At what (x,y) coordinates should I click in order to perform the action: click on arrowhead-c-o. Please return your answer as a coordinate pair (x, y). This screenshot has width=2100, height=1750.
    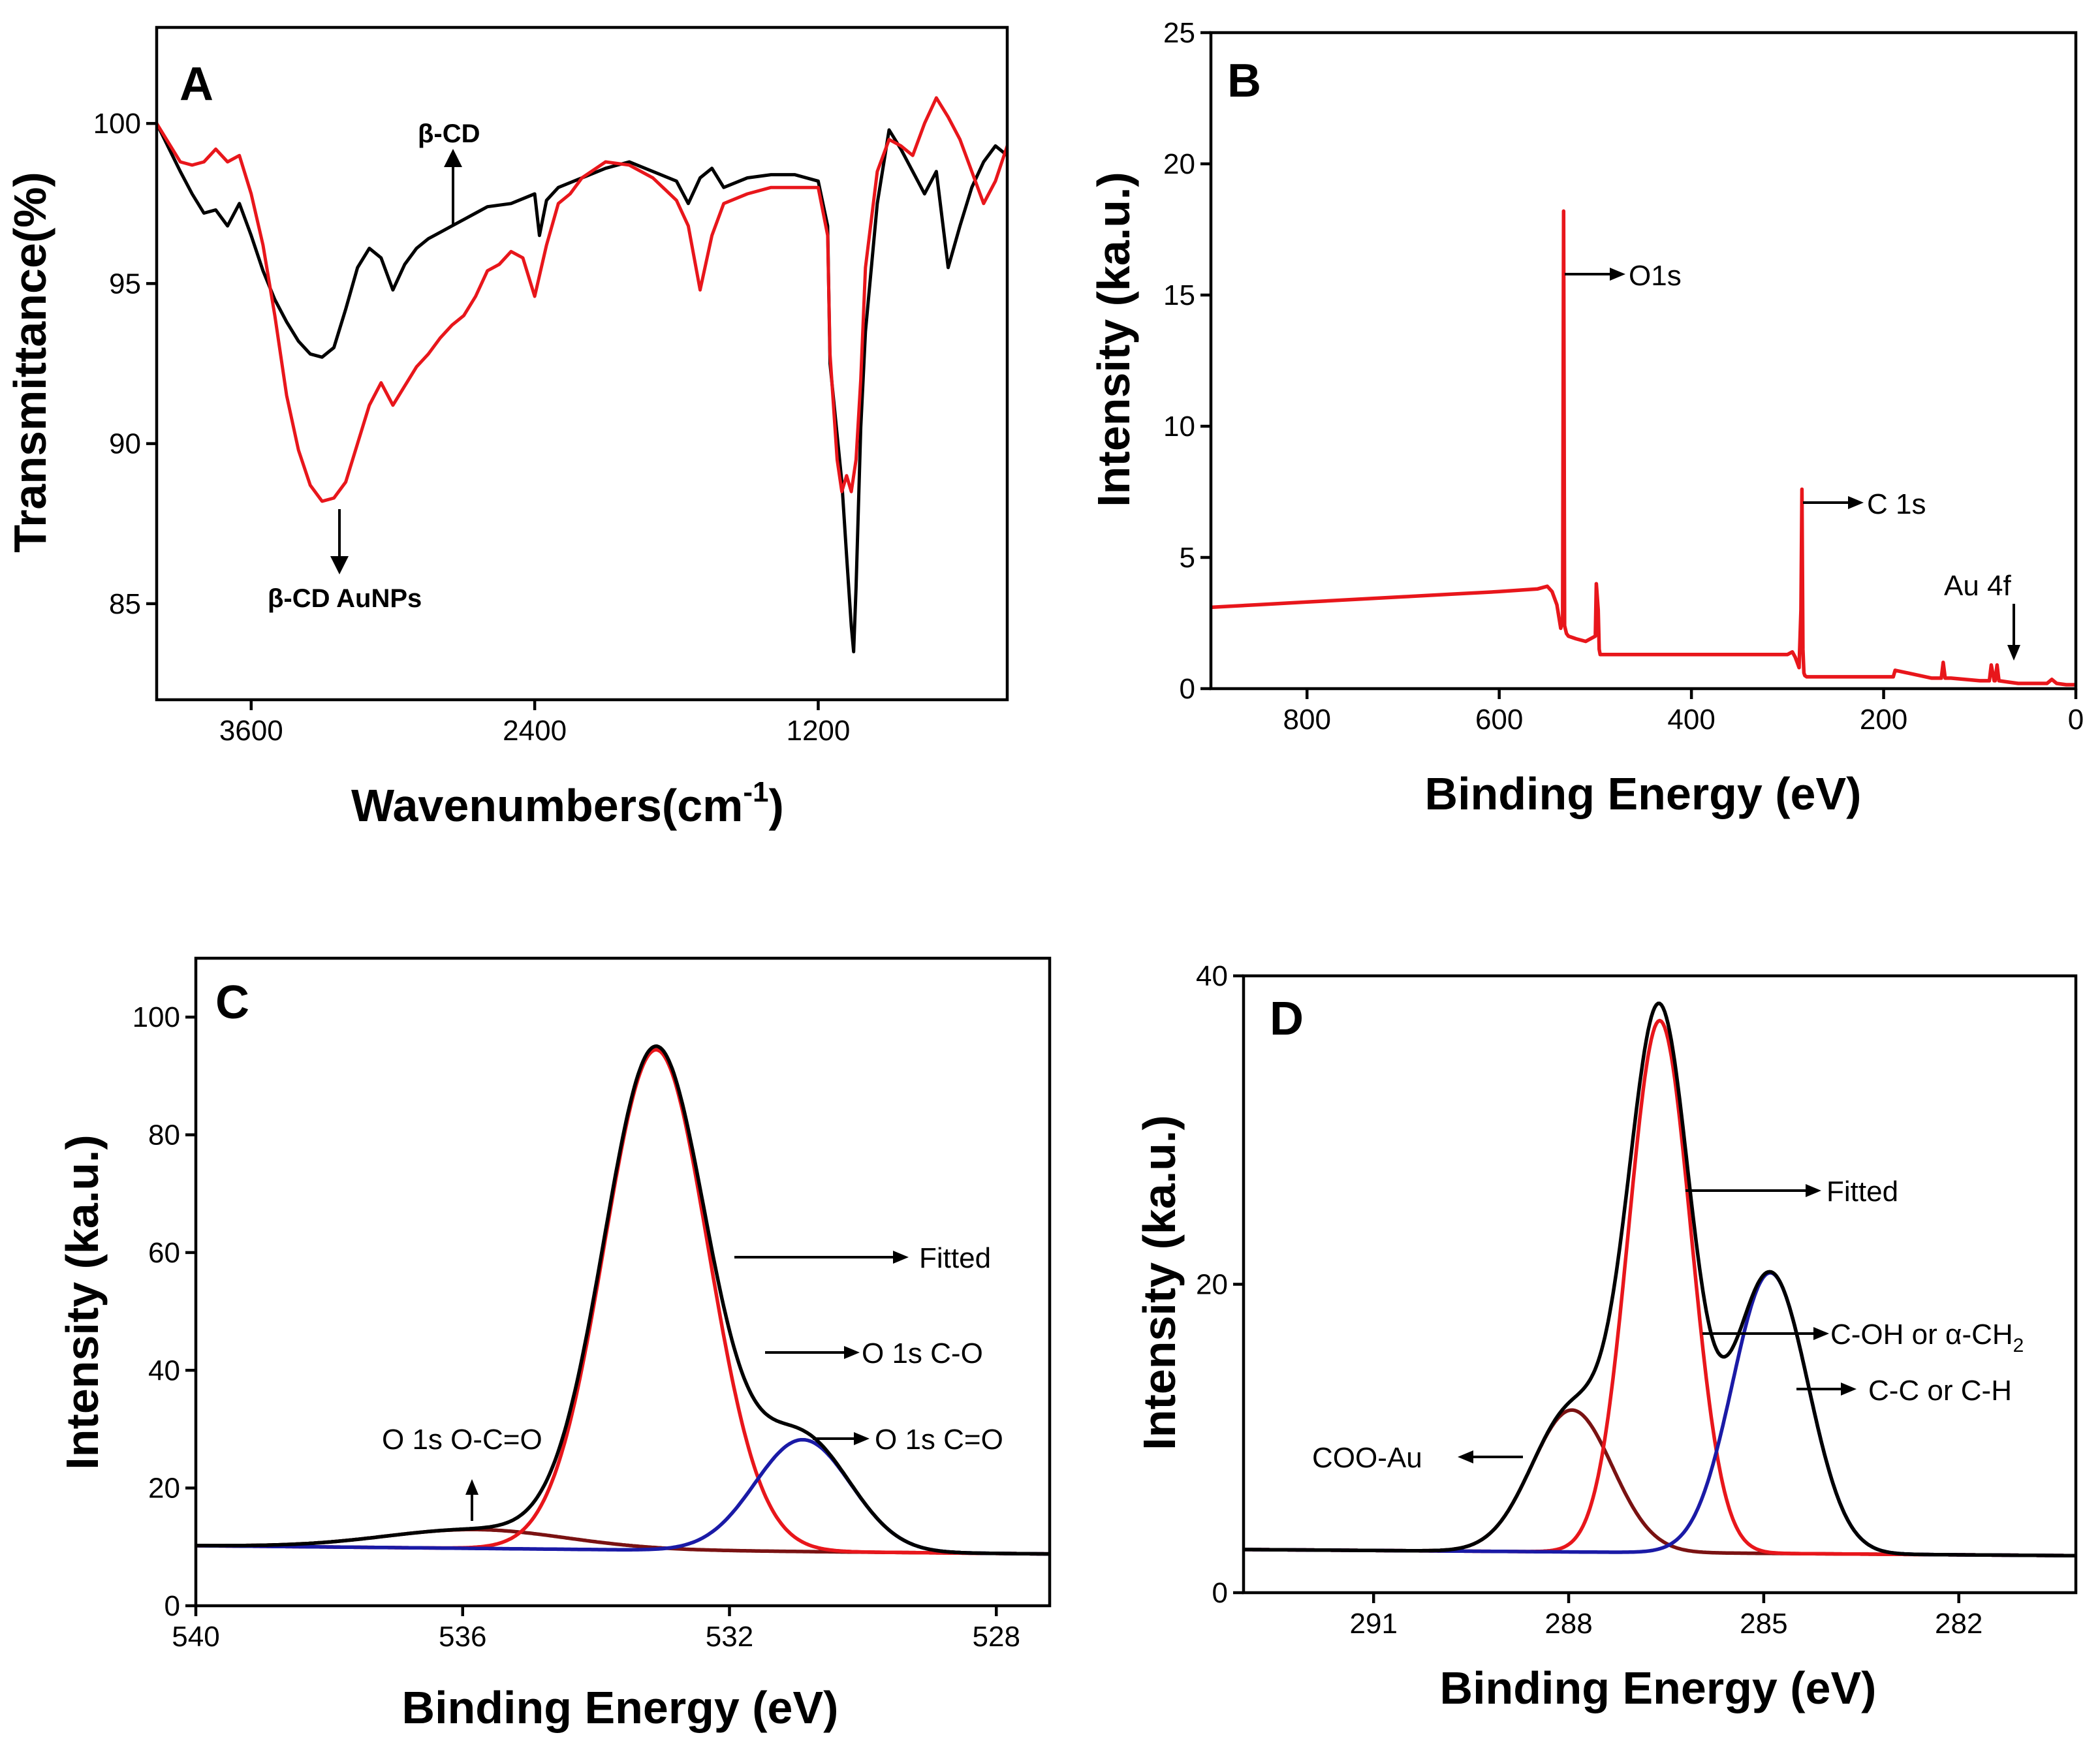
    Looking at the image, I should click on (852, 1353).